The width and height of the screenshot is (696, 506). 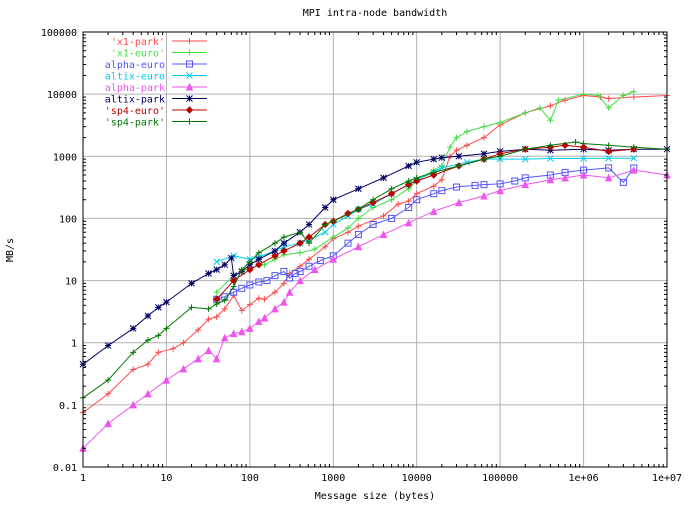 I want to click on x-tick-label: 10, so click(x=166, y=478).